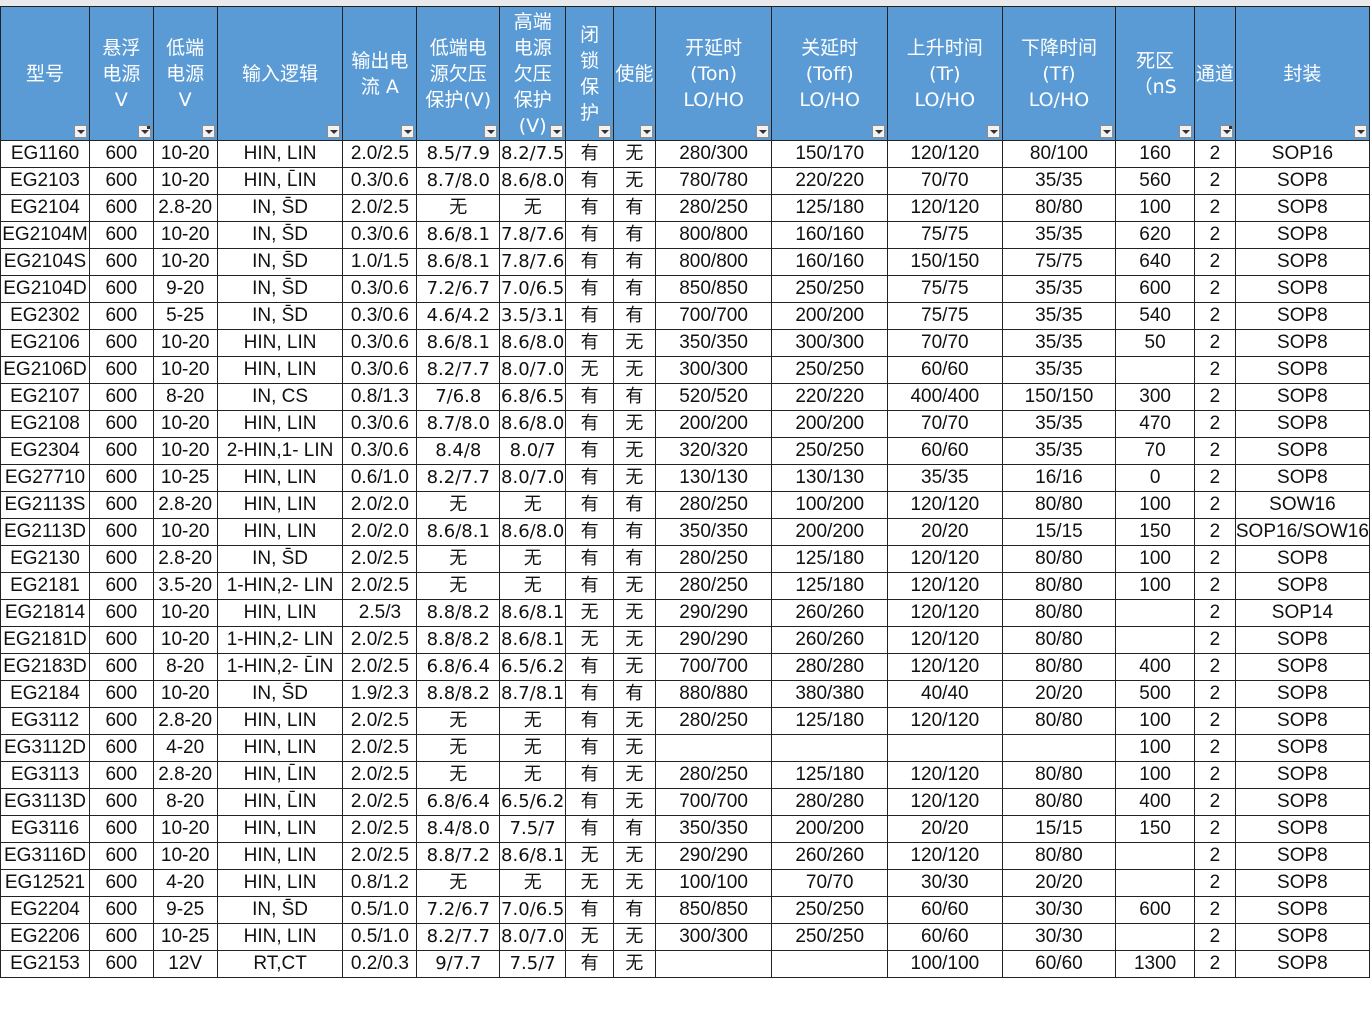 The height and width of the screenshot is (1010, 1370). I want to click on table-cell: 130/130, so click(829, 478).